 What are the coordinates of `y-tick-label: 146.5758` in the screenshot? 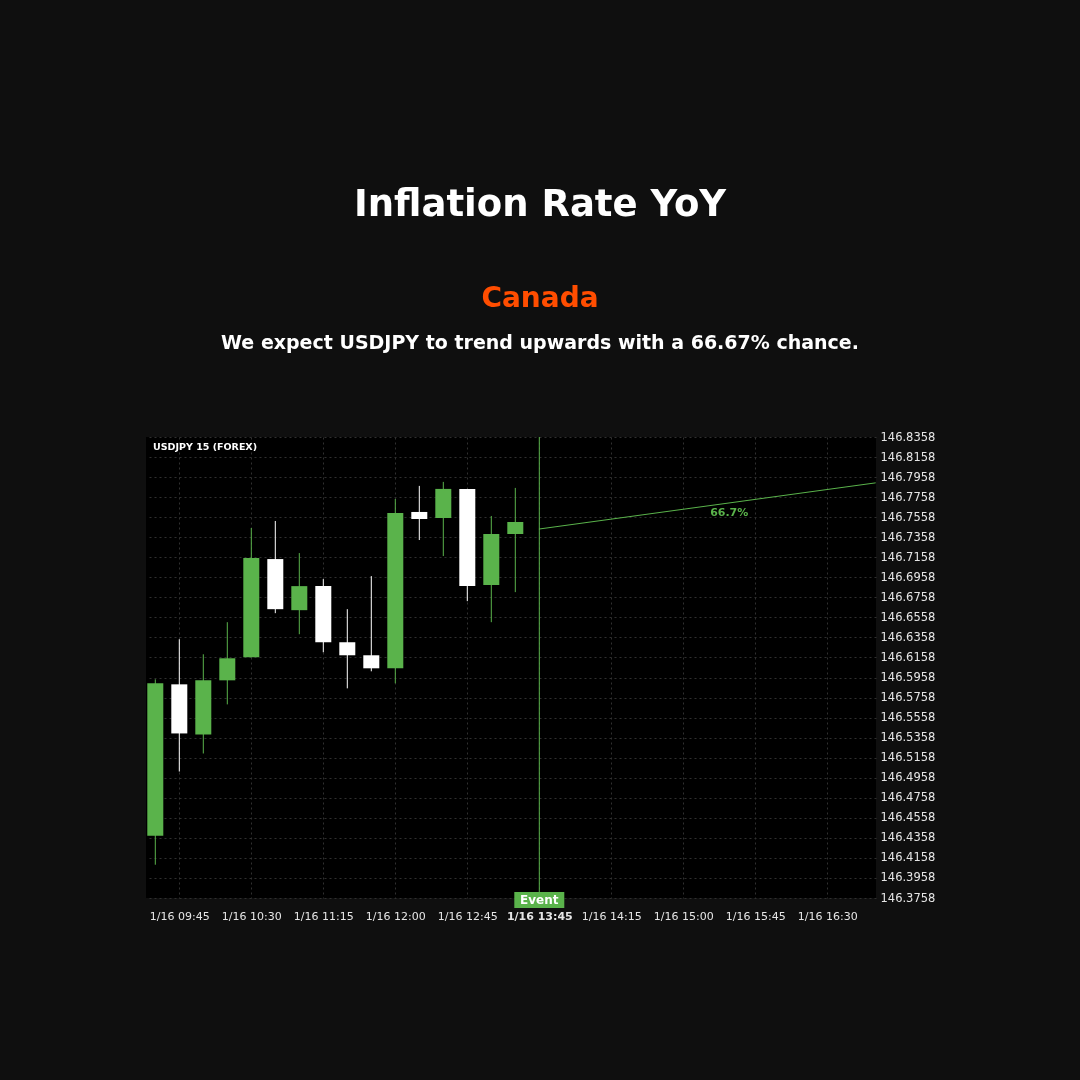 It's located at (908, 697).